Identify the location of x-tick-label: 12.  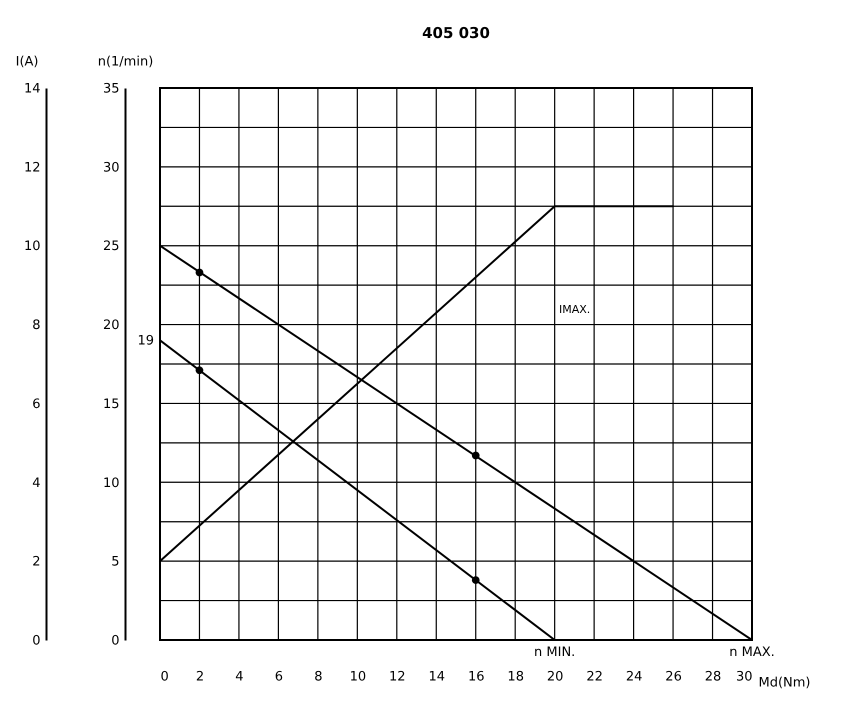
(397, 677).